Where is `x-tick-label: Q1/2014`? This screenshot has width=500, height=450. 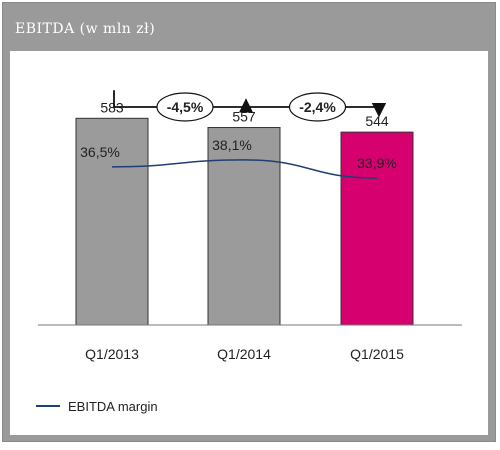 x-tick-label: Q1/2014 is located at coordinates (244, 354).